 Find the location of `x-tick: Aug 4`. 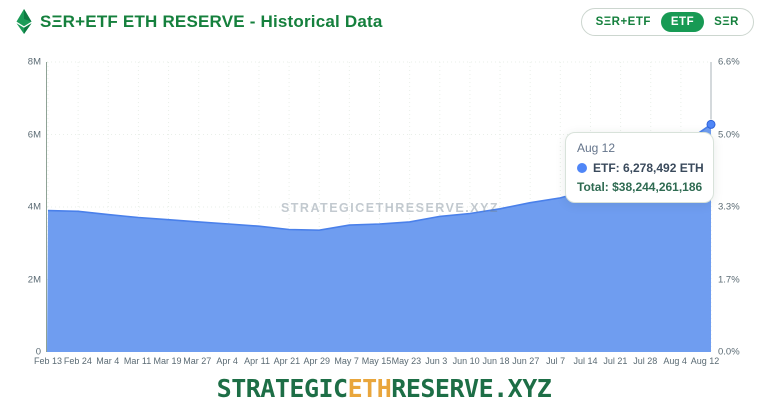

x-tick: Aug 4 is located at coordinates (675, 361).